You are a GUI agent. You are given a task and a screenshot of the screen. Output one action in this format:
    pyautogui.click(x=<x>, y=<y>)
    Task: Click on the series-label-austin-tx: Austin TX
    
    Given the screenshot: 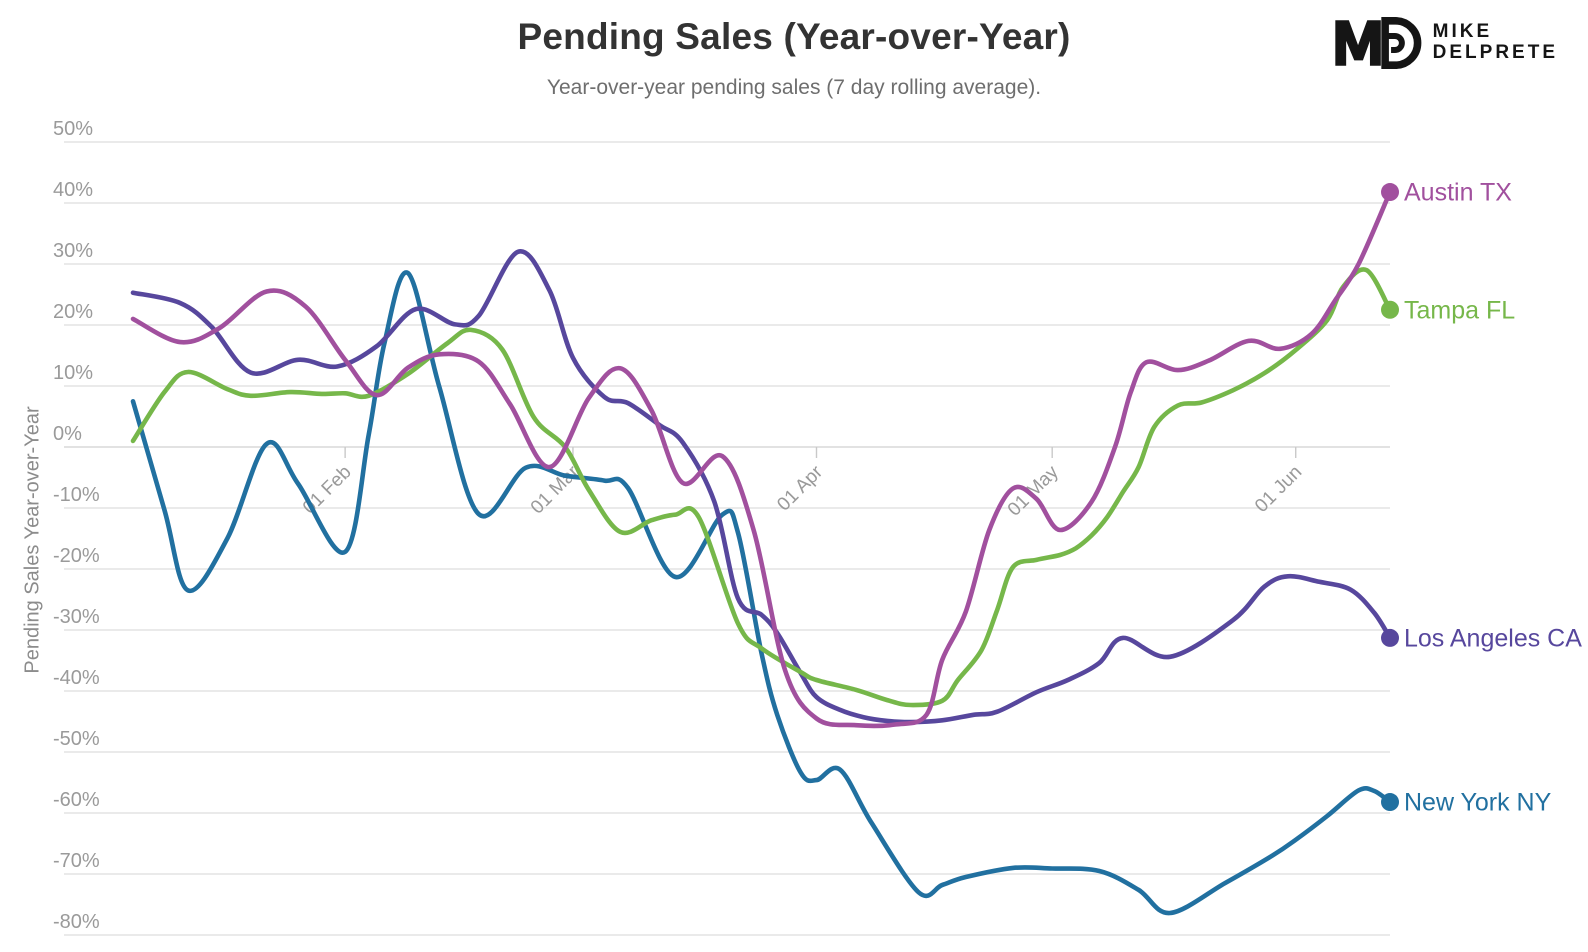 What is the action you would take?
    pyautogui.click(x=1458, y=193)
    